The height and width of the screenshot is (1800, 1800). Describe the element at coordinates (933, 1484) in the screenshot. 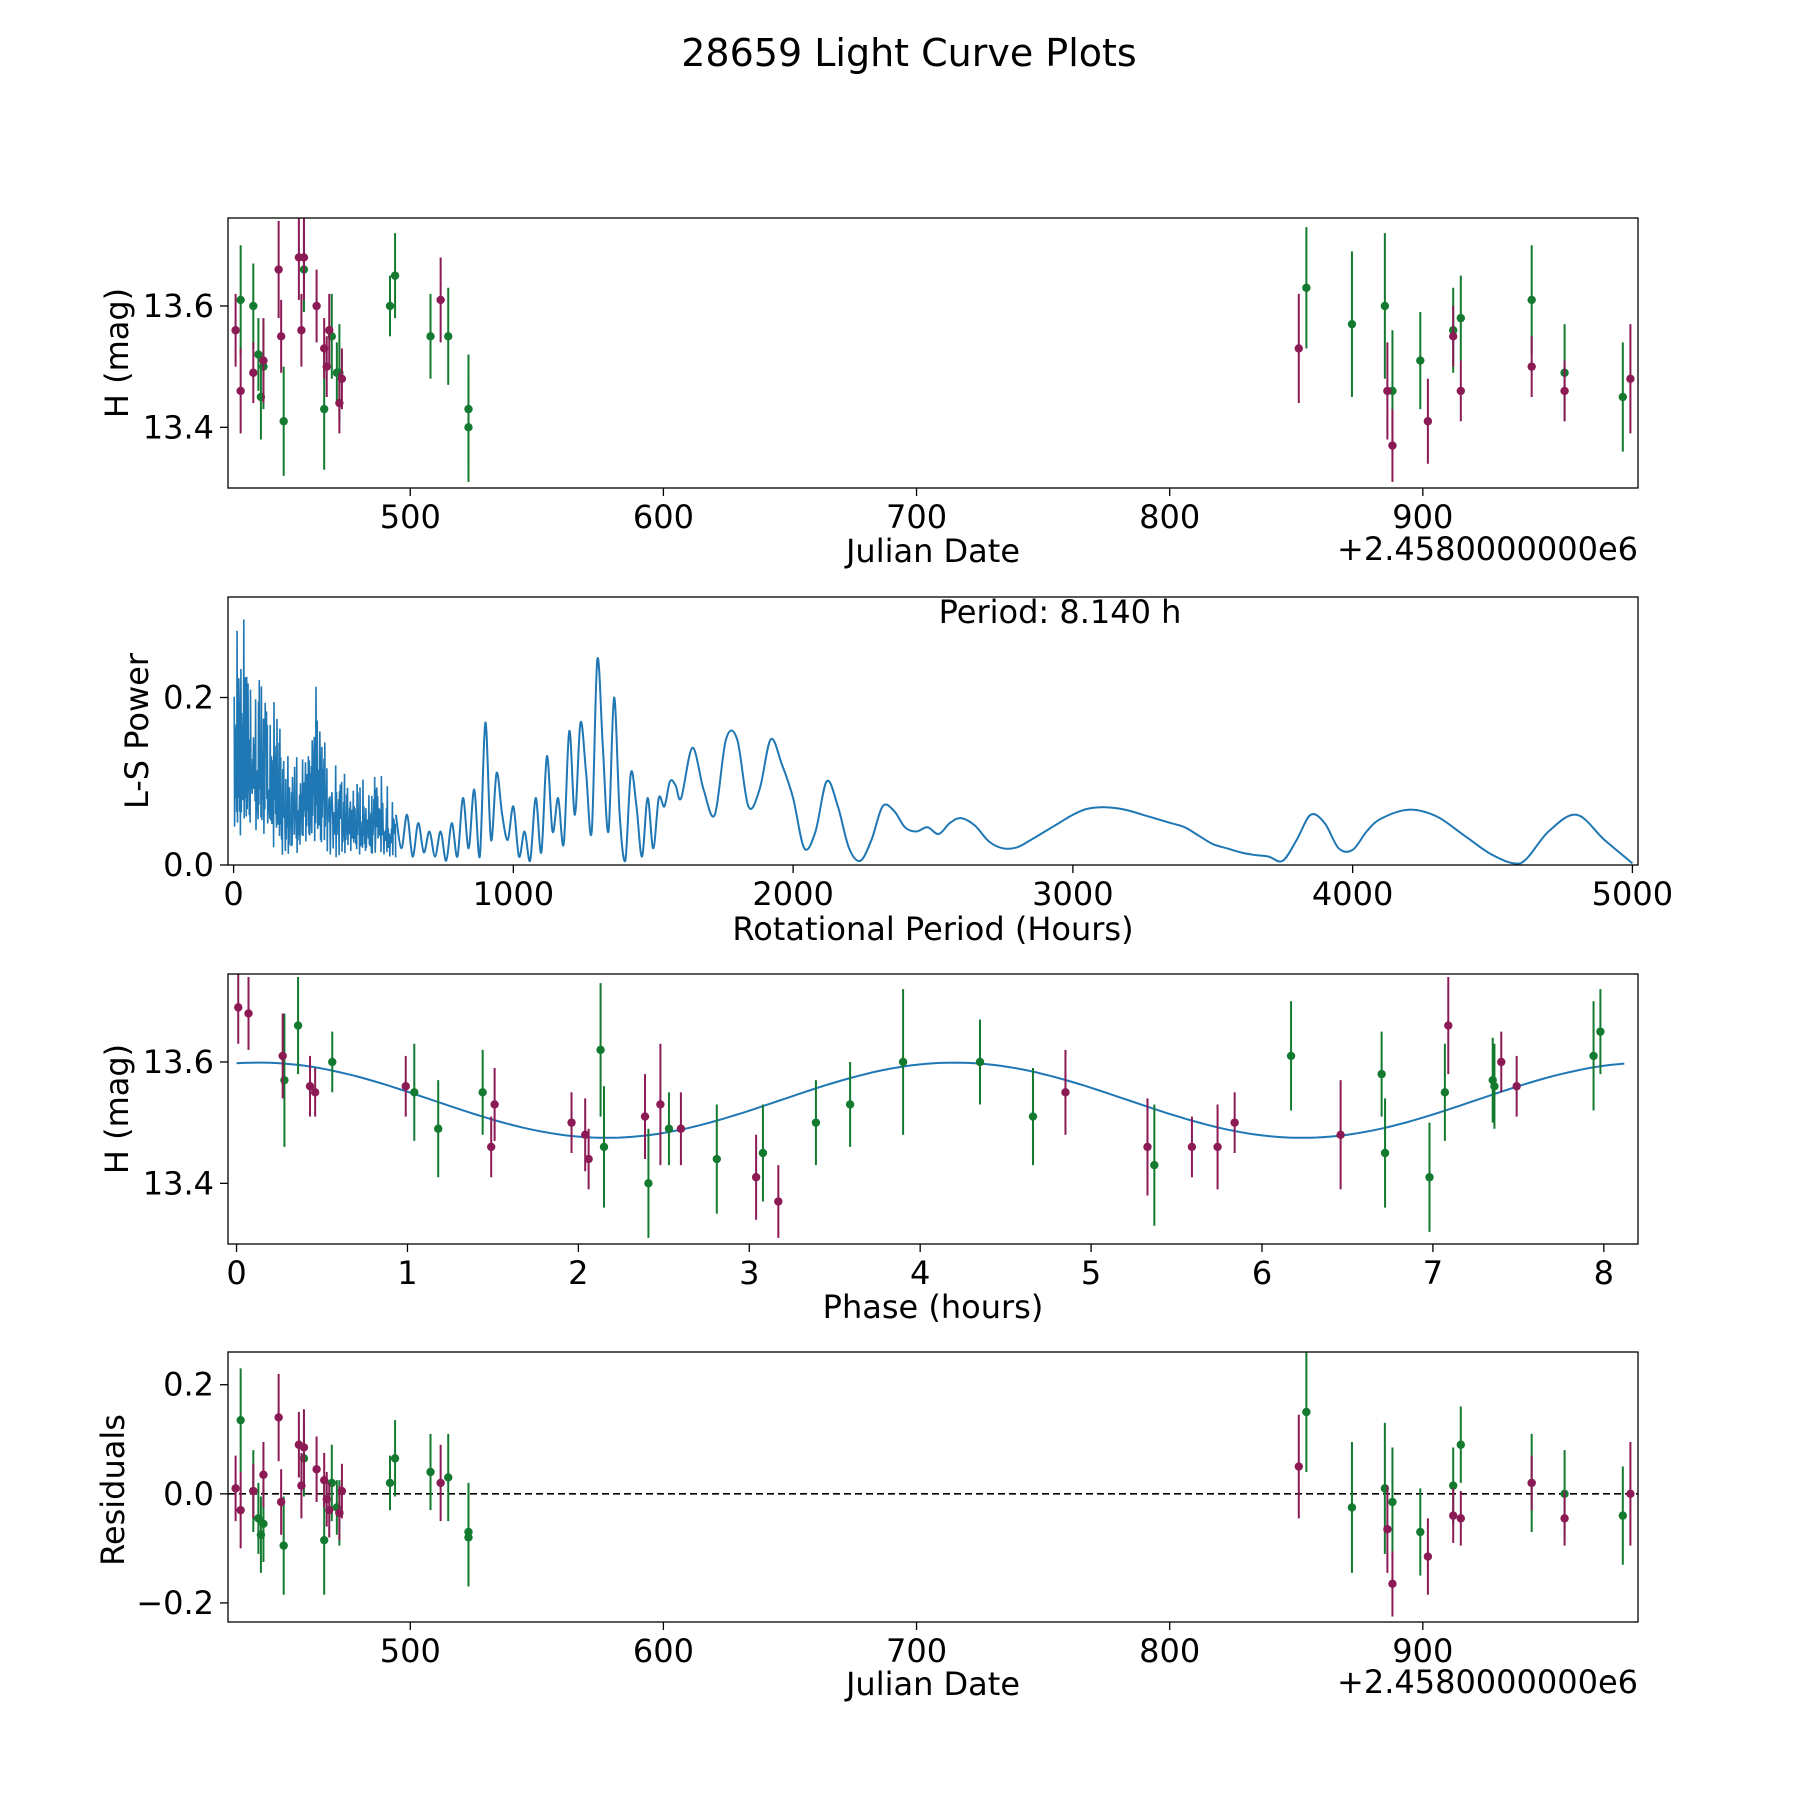

I see `residuals-marks` at that location.